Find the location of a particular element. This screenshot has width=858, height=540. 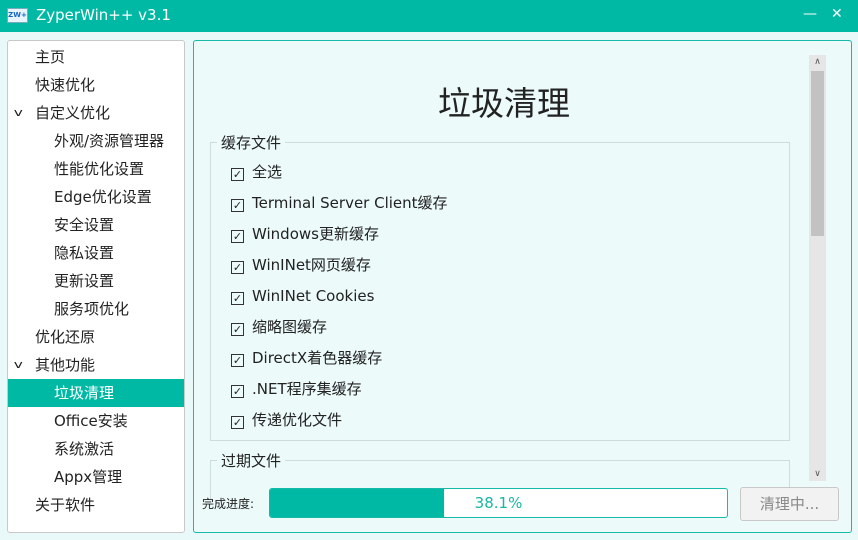

progress-label: 完成进度: is located at coordinates (228, 504).